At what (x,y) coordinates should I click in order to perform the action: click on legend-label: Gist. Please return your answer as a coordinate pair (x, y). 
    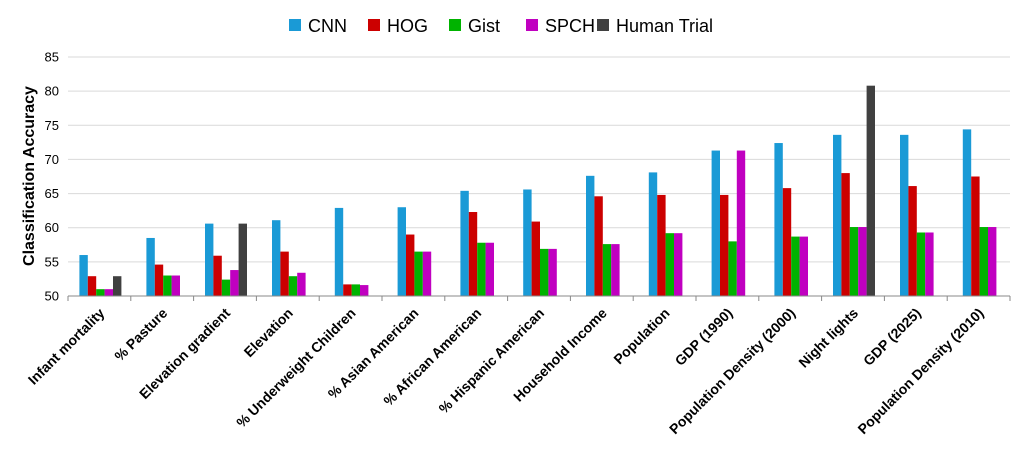
    Looking at the image, I should click on (484, 26).